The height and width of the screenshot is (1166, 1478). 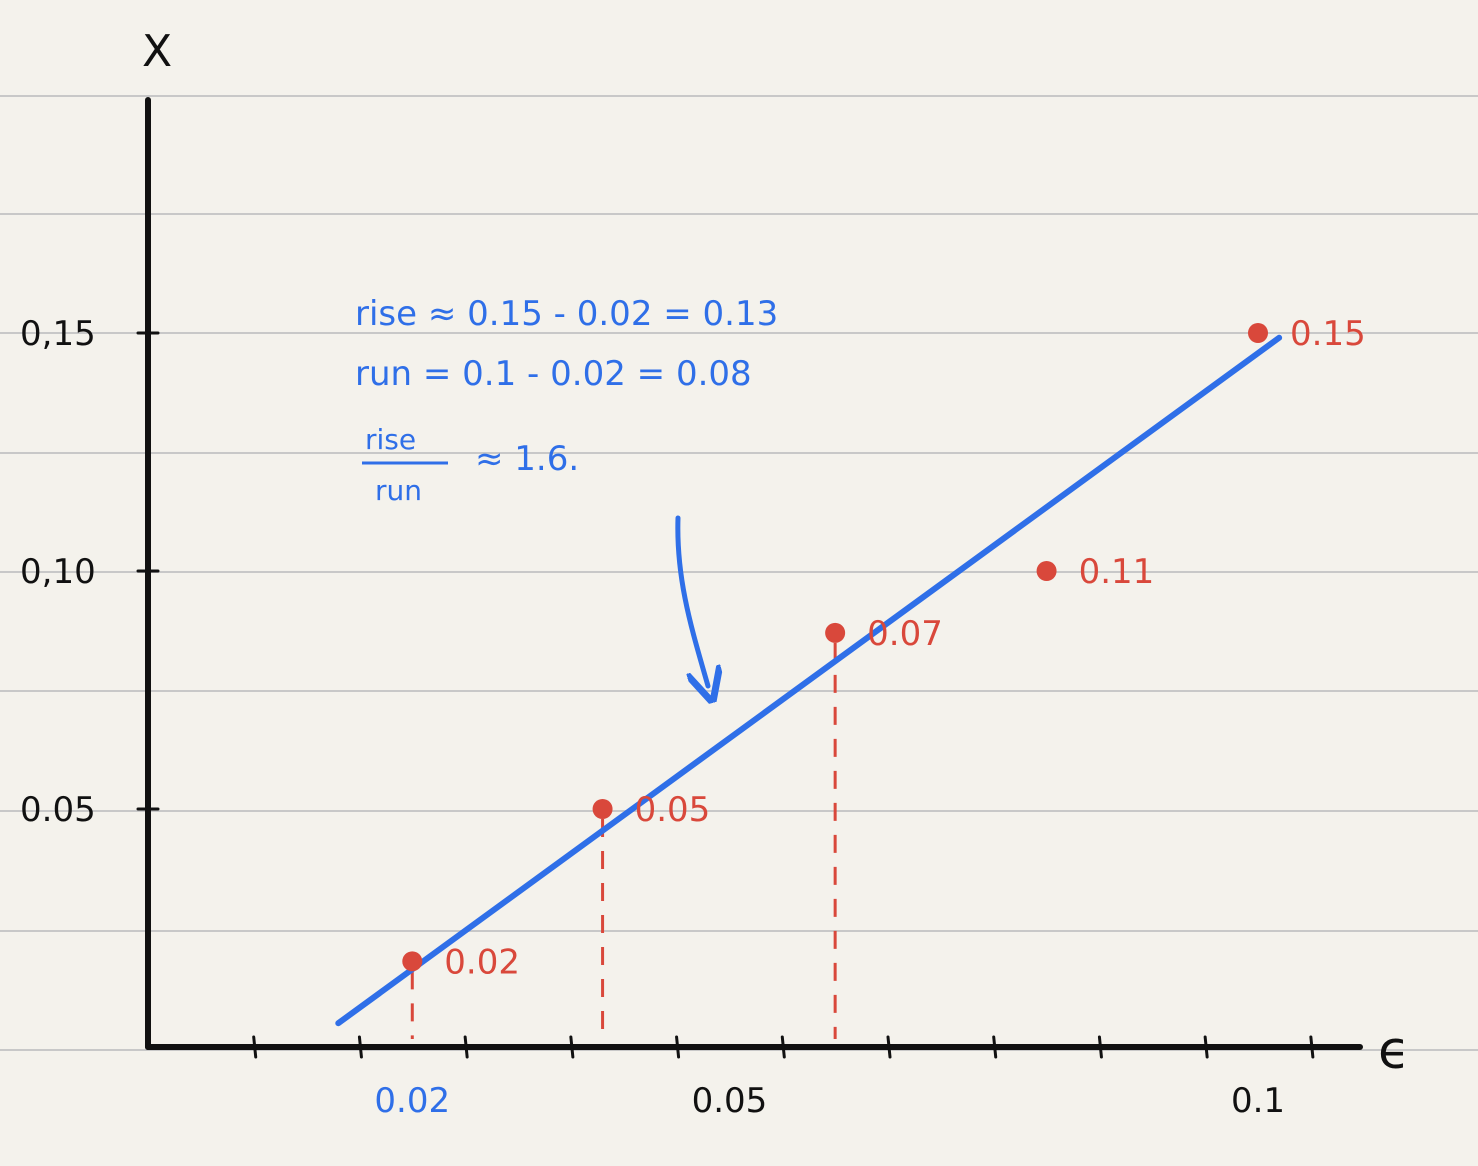 I want to click on y-tick-label: 0.05, so click(x=58, y=810).